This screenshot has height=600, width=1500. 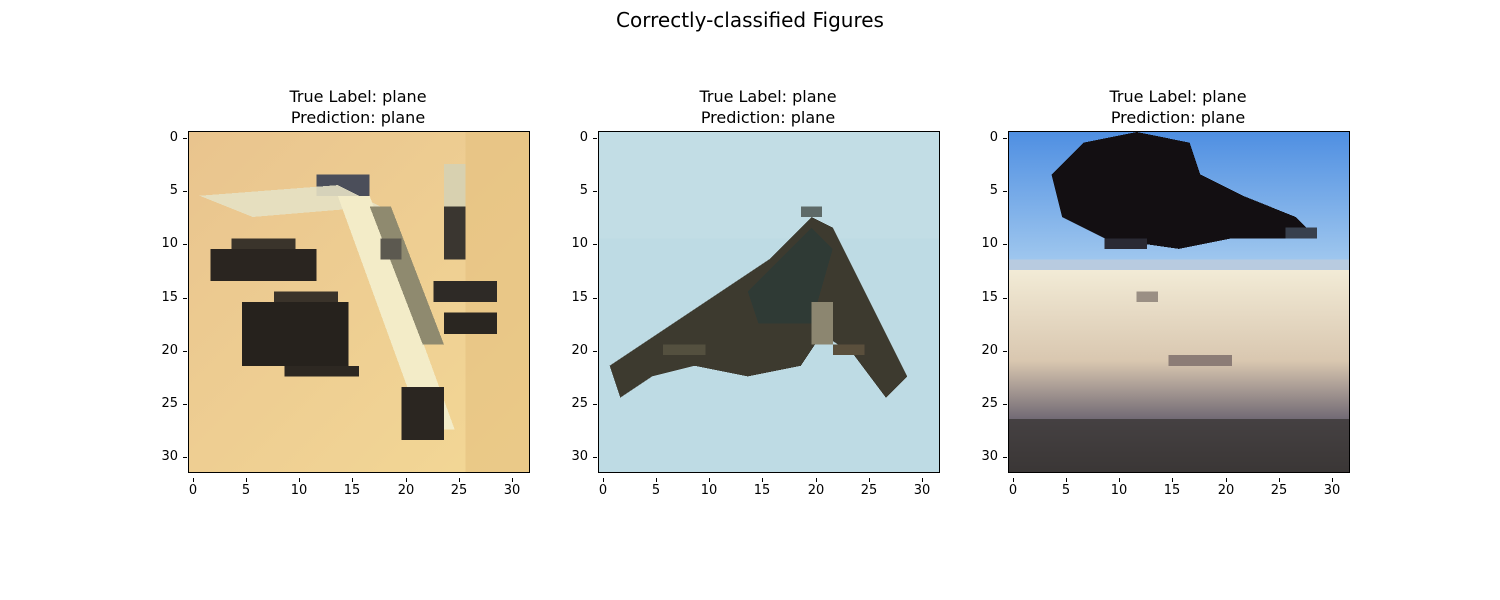 I want to click on lower-wing, so click(x=295, y=334).